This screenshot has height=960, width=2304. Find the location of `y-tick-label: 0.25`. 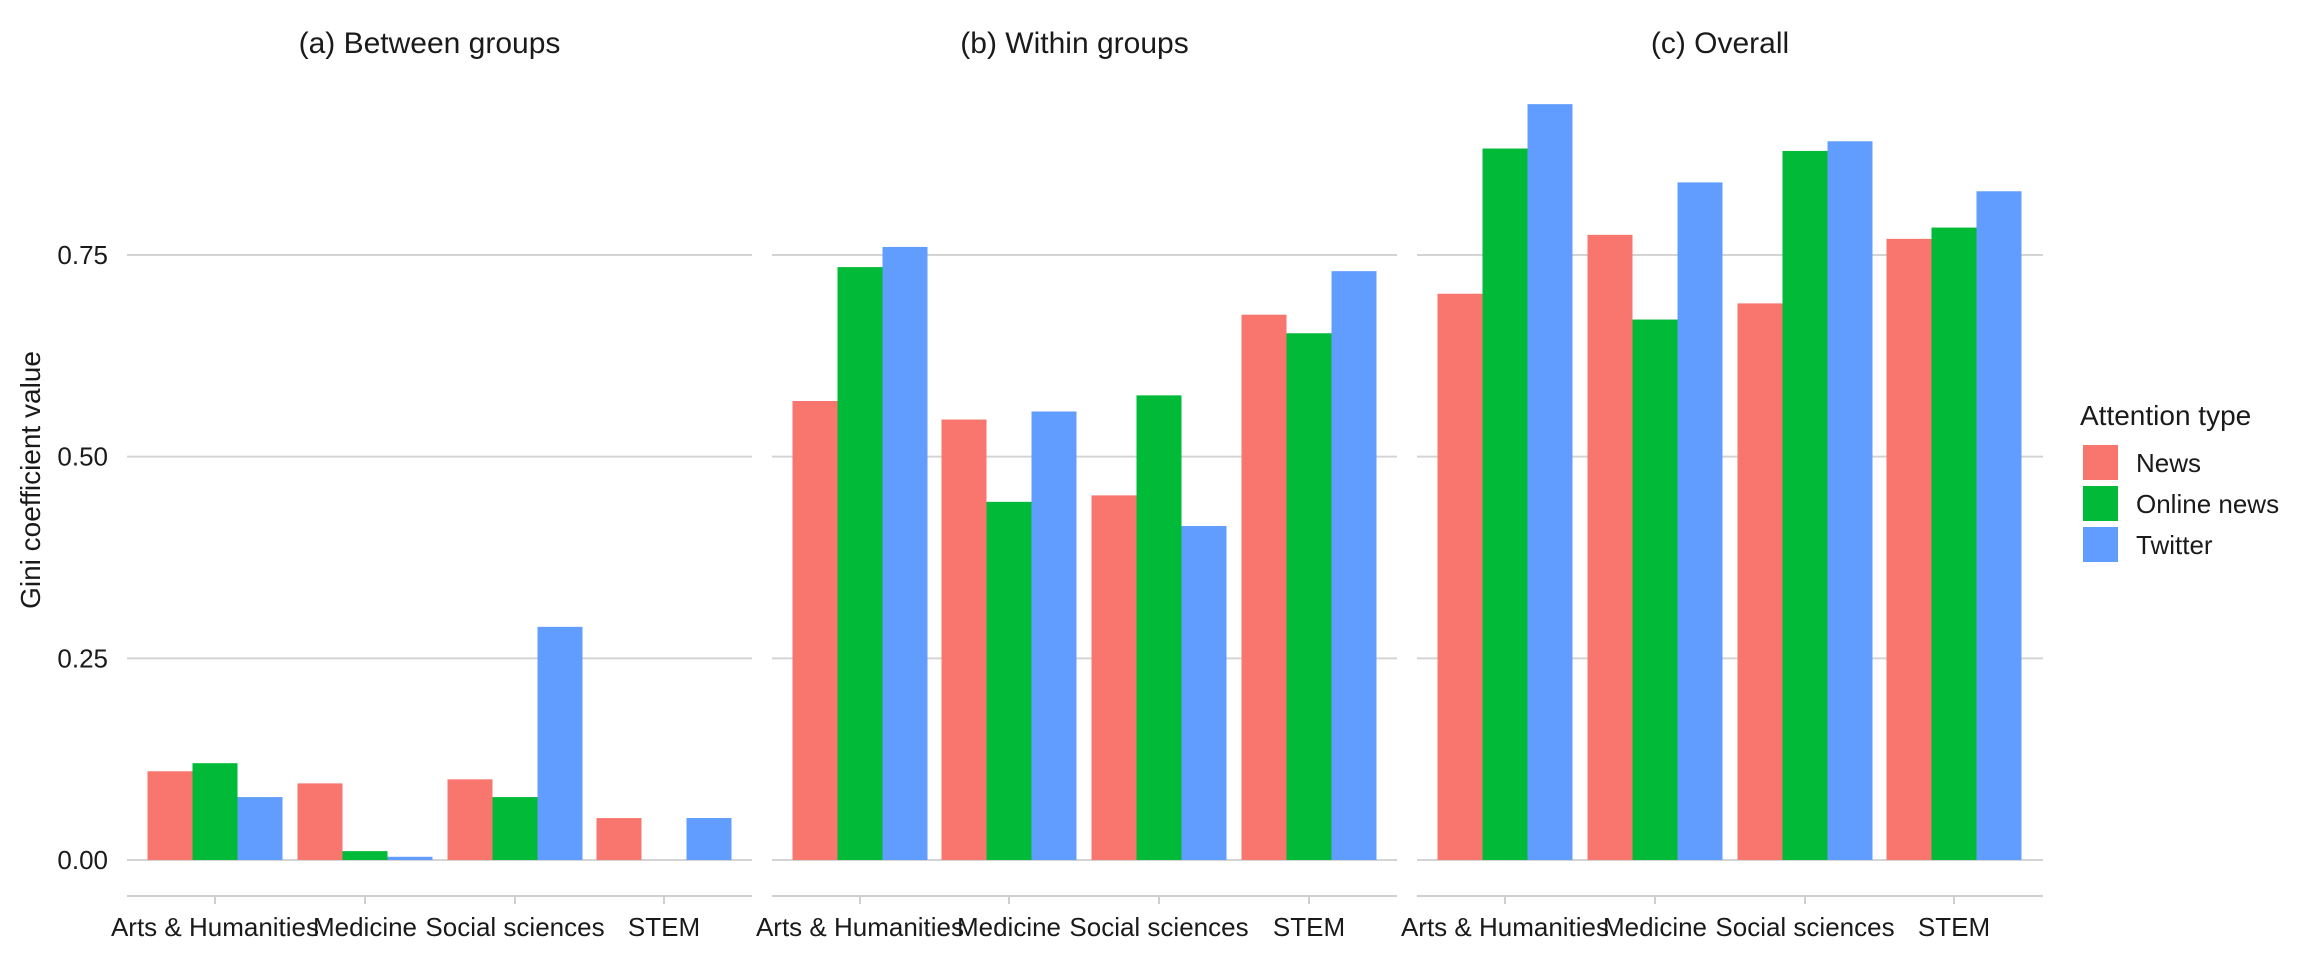

y-tick-label: 0.25 is located at coordinates (82, 658).